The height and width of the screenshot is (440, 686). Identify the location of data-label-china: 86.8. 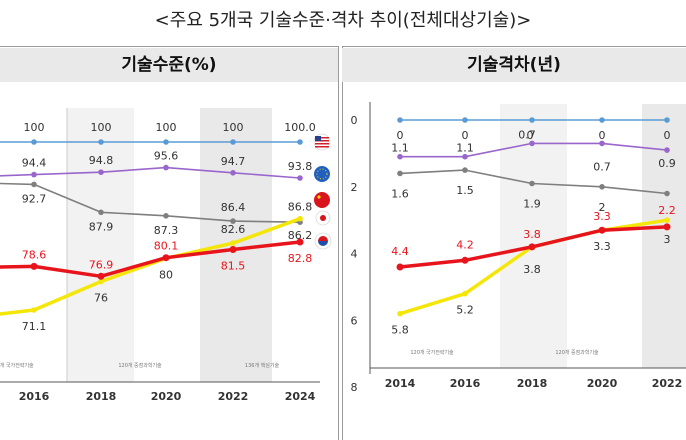
(300, 207).